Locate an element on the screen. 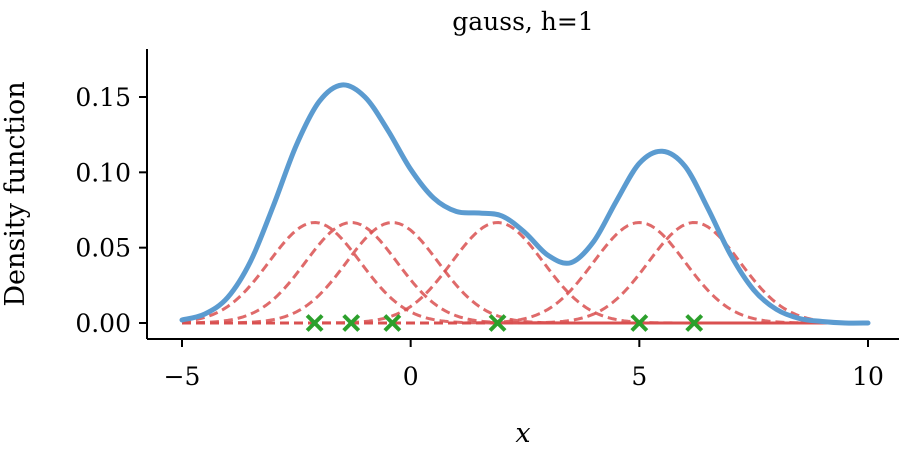 The image size is (900, 450). x-axis-label: x is located at coordinates (522, 433).